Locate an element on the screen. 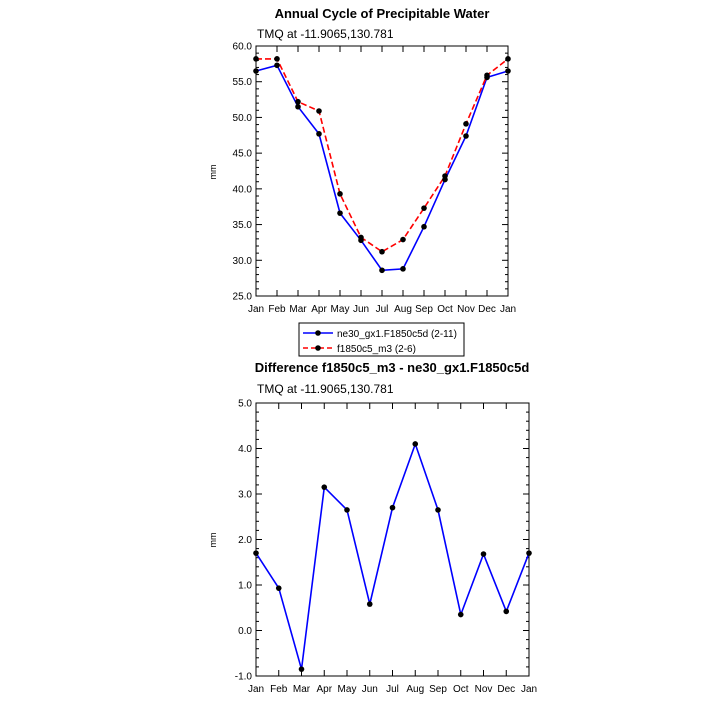 Image resolution: width=725 pixels, height=725 pixels. chart1-ytick-label: 35.0 is located at coordinates (243, 225).